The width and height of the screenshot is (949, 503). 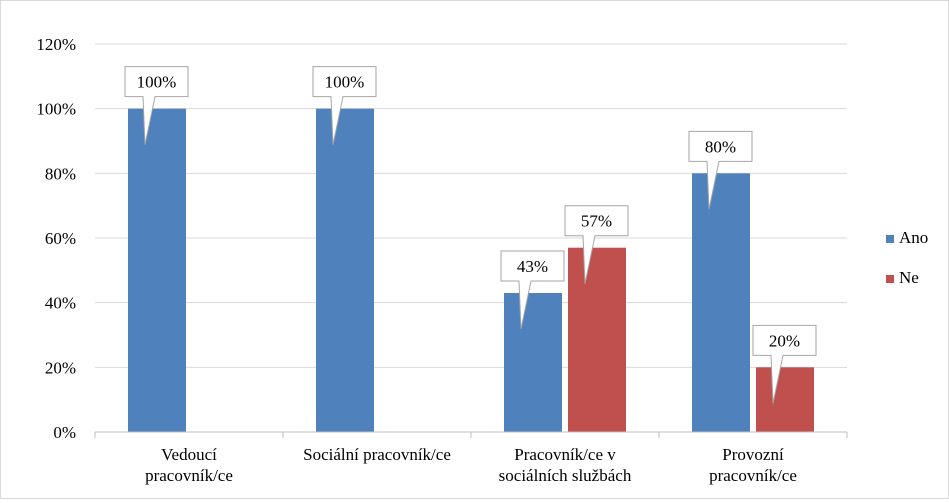 What do you see at coordinates (60, 367) in the screenshot?
I see `y-tick-label: 20%` at bounding box center [60, 367].